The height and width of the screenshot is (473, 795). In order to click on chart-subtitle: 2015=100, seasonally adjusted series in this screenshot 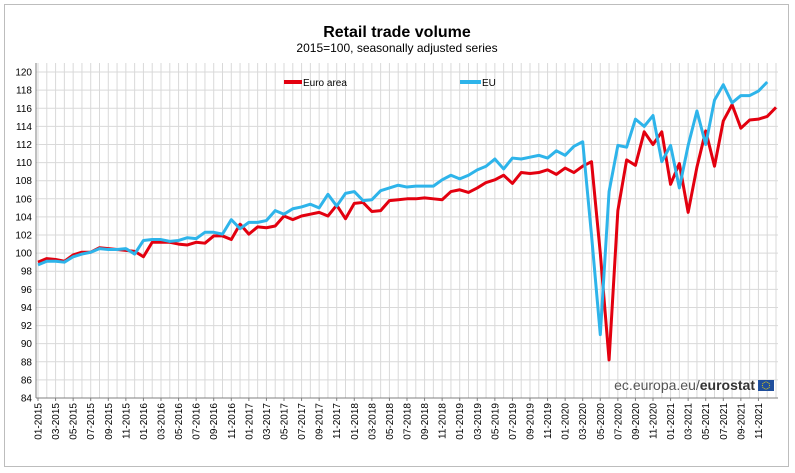, I will do `click(396, 48)`.